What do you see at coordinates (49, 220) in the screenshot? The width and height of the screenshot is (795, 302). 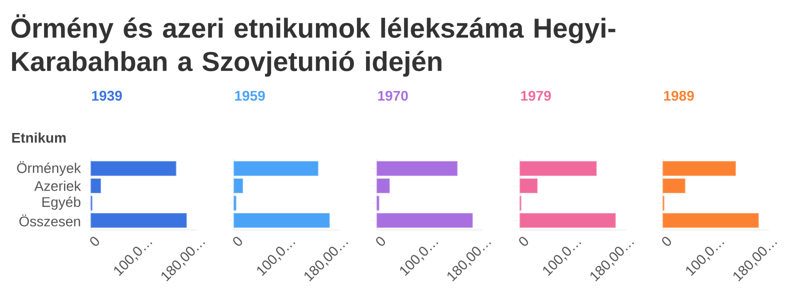 I see `y-tick-label: Összesen` at bounding box center [49, 220].